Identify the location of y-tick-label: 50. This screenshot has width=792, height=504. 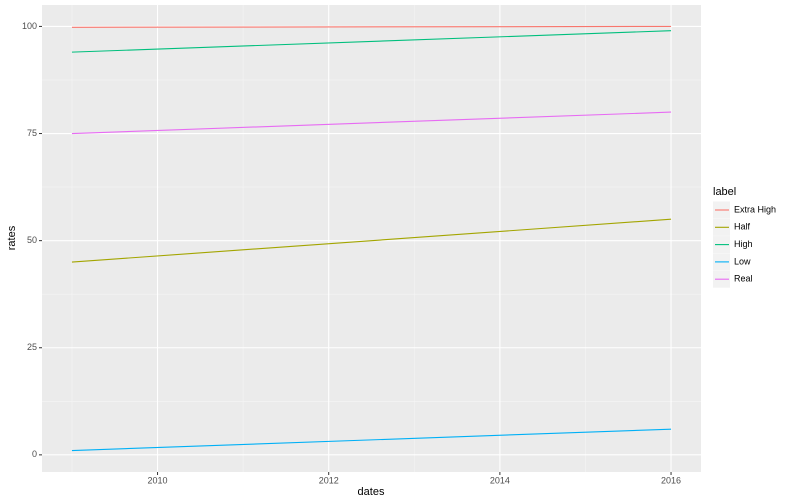
(32, 240).